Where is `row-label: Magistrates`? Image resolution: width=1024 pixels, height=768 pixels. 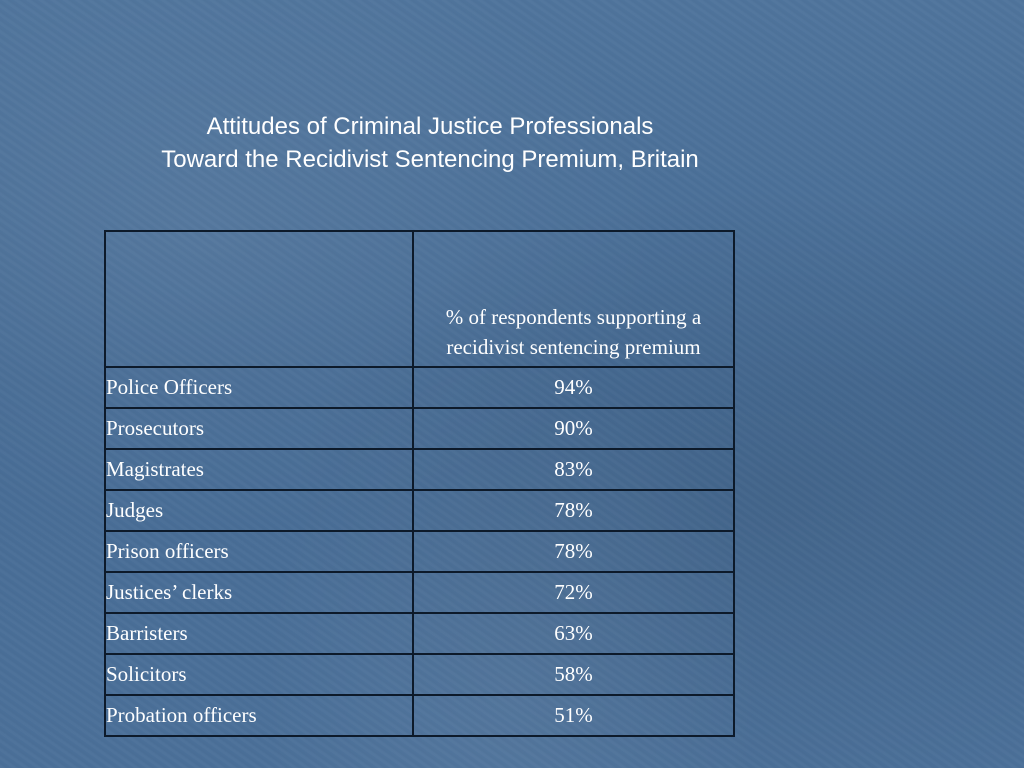
row-label: Magistrates is located at coordinates (259, 469).